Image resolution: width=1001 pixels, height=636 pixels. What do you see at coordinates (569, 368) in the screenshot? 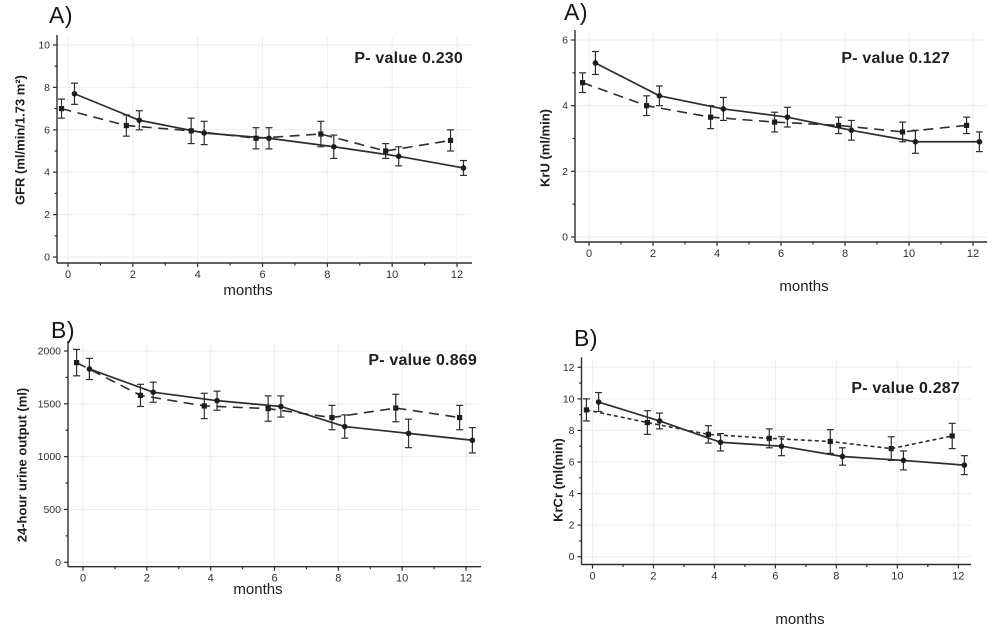
I see `y-tick-label: 12` at bounding box center [569, 368].